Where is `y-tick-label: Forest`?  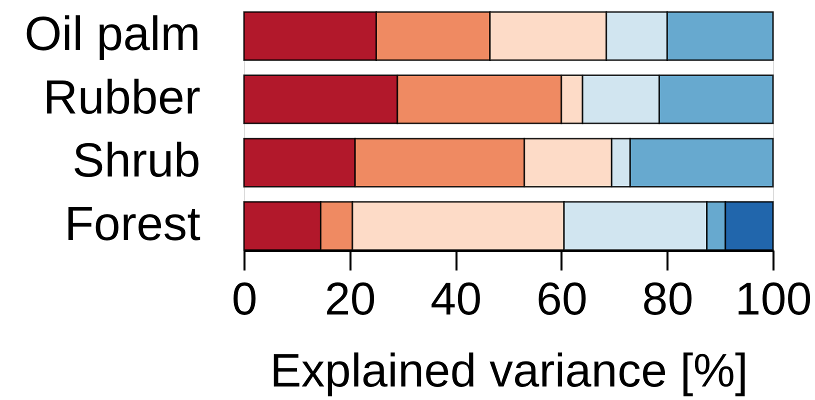
y-tick-label: Forest is located at coordinates (132, 224).